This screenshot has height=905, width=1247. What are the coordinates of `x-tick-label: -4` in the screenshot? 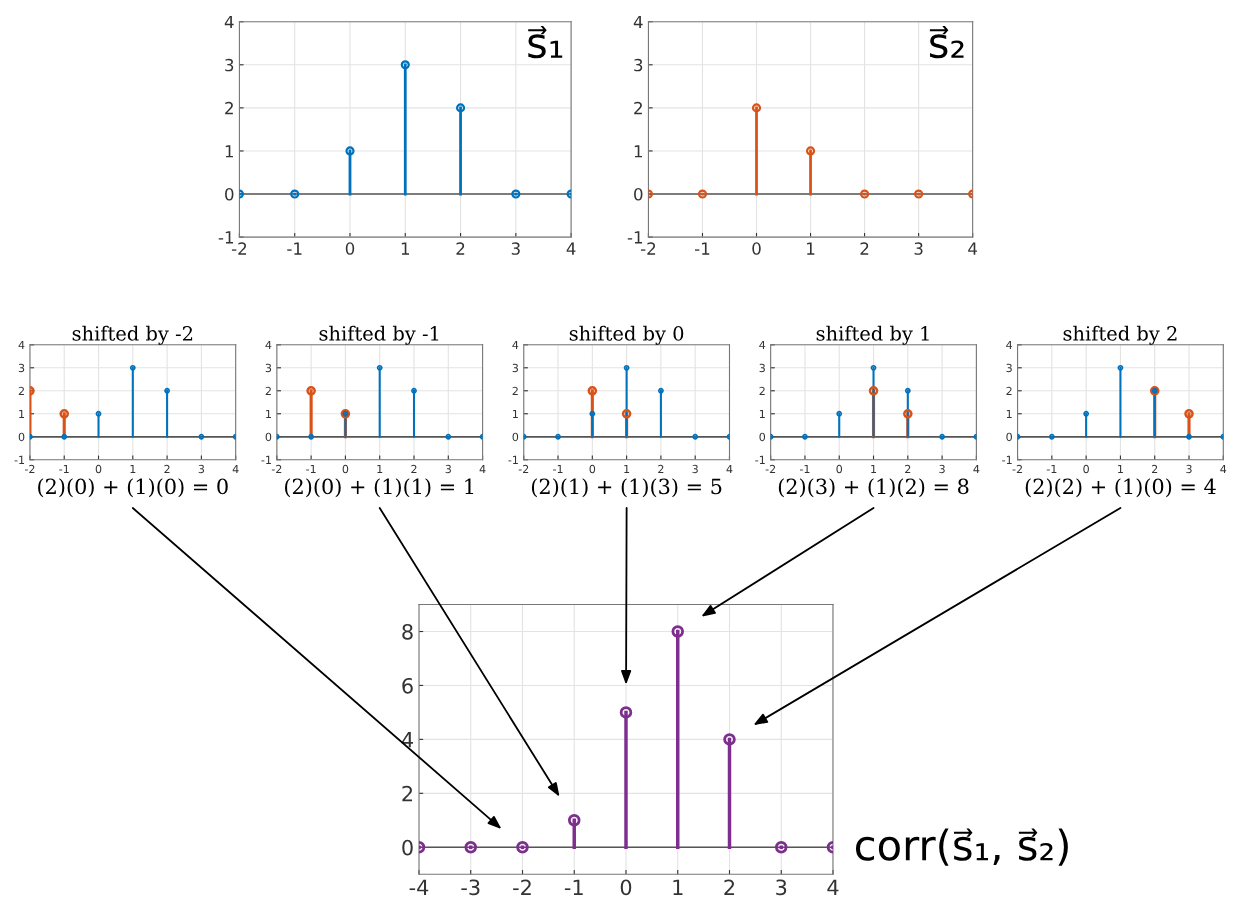 It's located at (419, 887).